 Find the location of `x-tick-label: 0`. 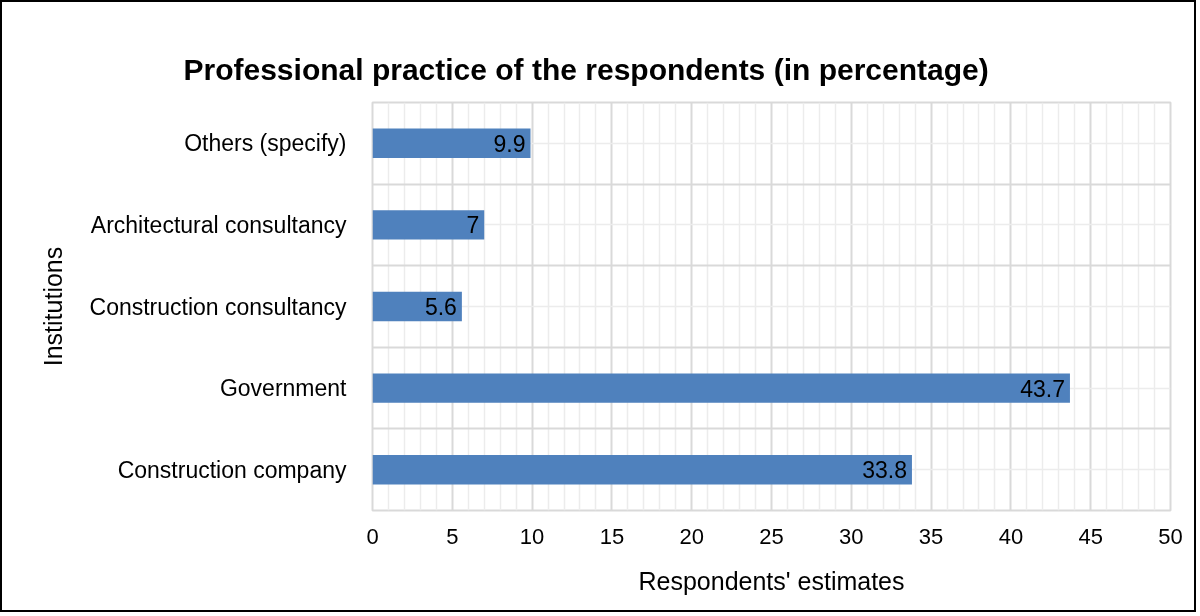

x-tick-label: 0 is located at coordinates (372, 536).